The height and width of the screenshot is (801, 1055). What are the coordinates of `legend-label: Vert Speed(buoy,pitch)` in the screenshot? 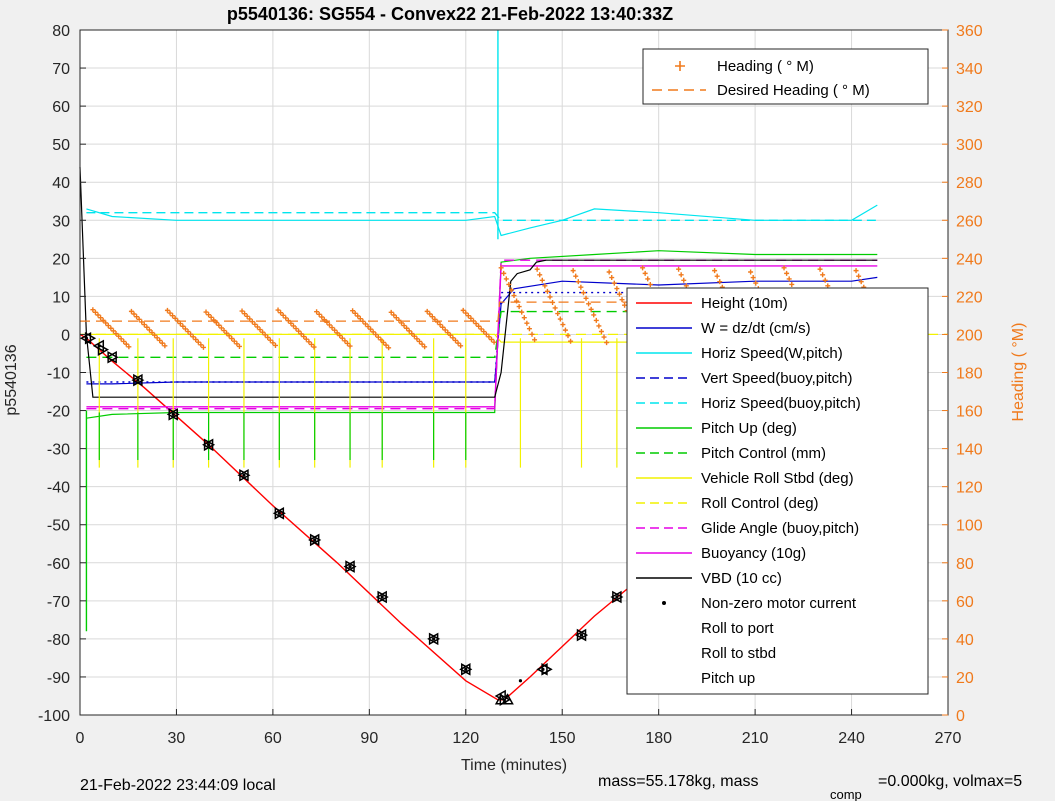 It's located at (776, 378).